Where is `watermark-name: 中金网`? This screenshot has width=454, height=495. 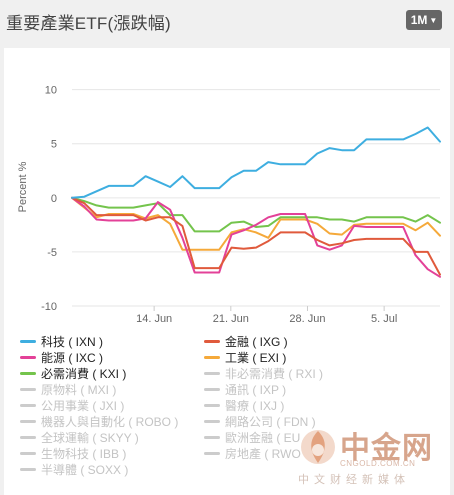
watermark-name: 中金网 is located at coordinates (386, 448).